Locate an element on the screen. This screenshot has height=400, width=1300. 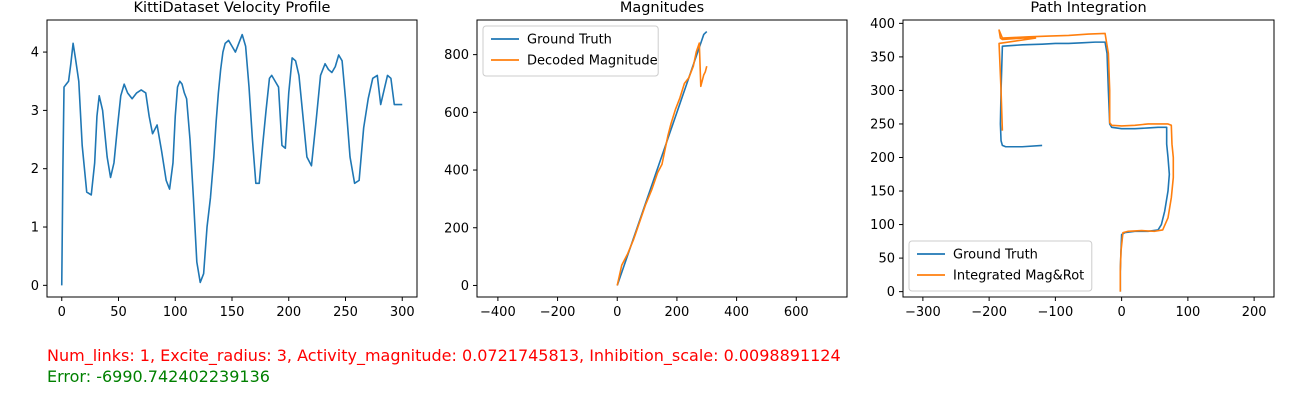
x-tick-label: 50 is located at coordinates (118, 312).